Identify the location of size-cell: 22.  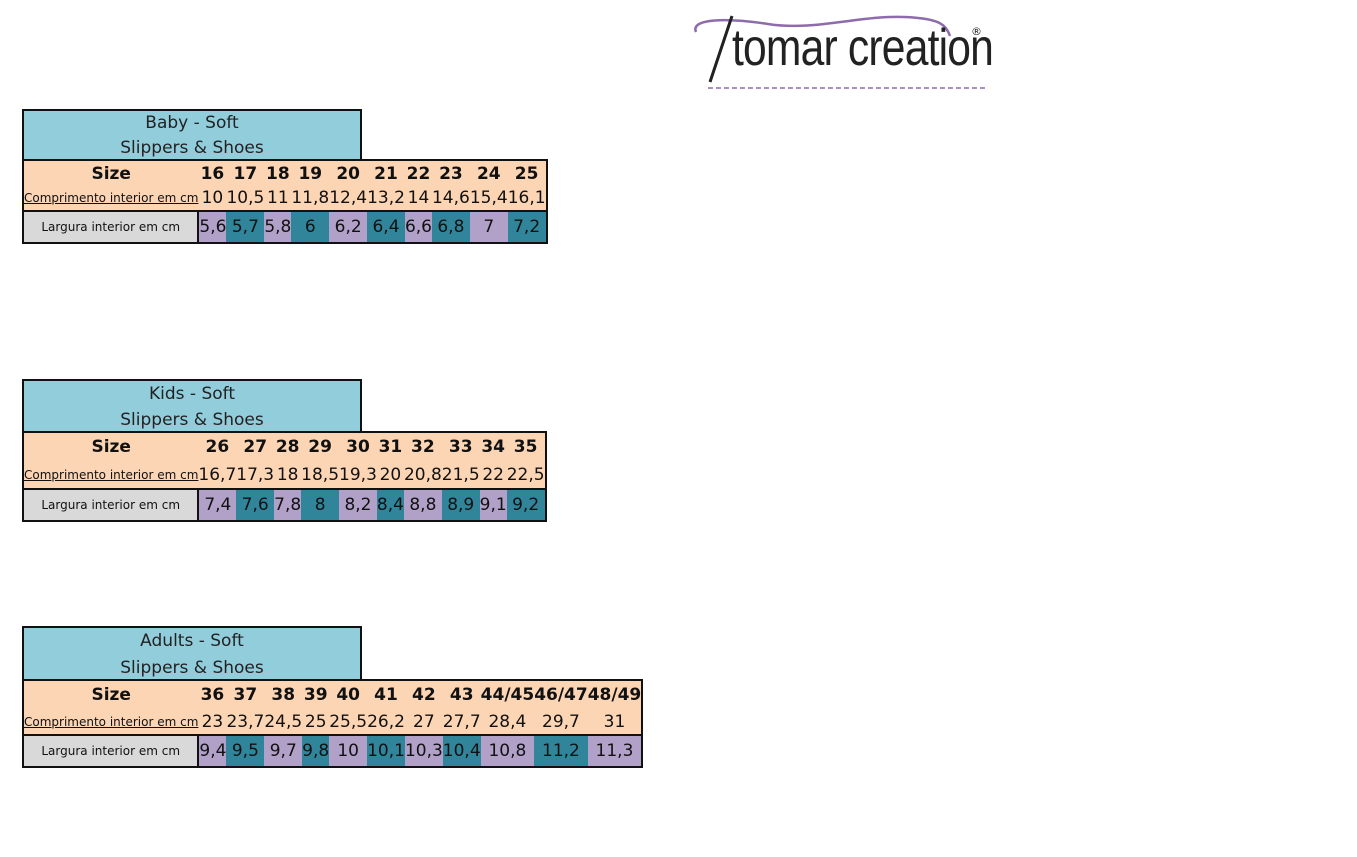
(418, 173).